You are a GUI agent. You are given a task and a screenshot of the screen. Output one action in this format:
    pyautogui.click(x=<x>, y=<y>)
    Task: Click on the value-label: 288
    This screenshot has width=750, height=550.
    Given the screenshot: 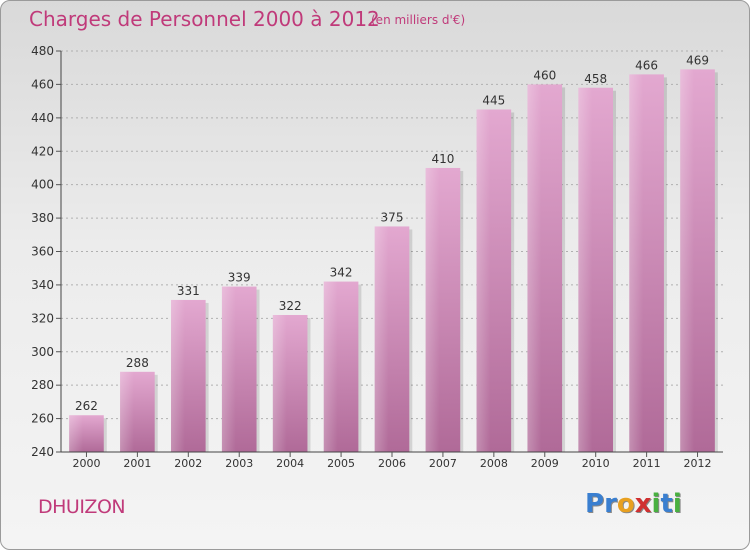 What is the action you would take?
    pyautogui.click(x=137, y=363)
    